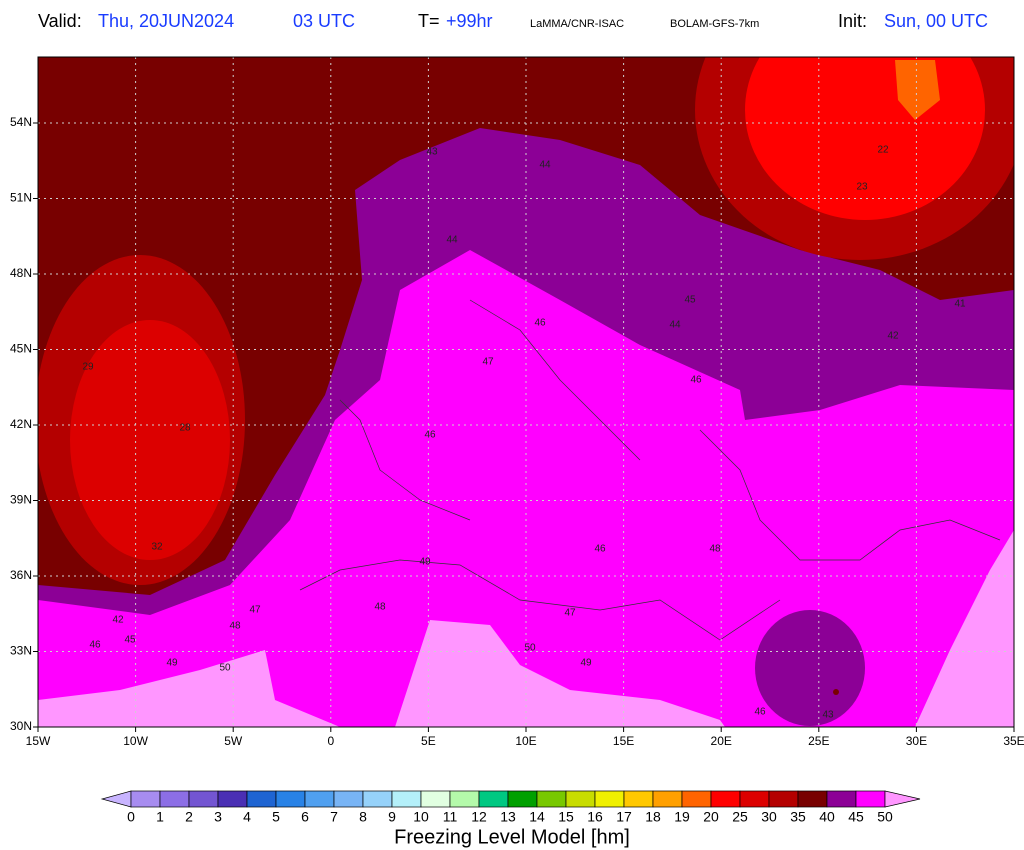 The height and width of the screenshot is (850, 1024). What do you see at coordinates (964, 628) in the screenshot?
I see `field-pink-east` at bounding box center [964, 628].